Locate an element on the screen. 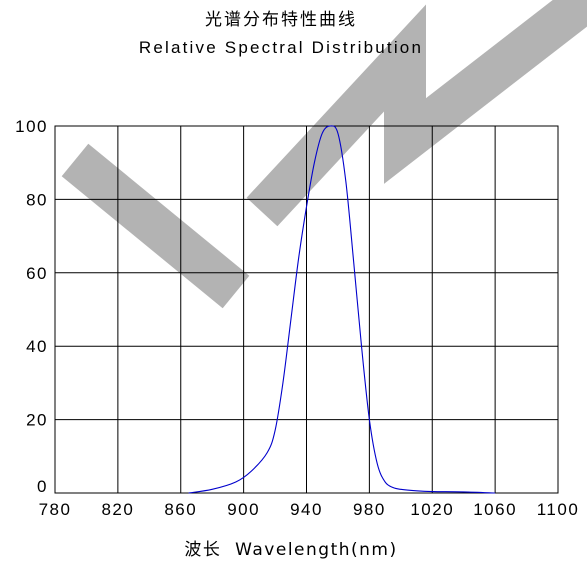 This screenshot has height=561, width=587. x-tick-label: 980 is located at coordinates (369, 509).